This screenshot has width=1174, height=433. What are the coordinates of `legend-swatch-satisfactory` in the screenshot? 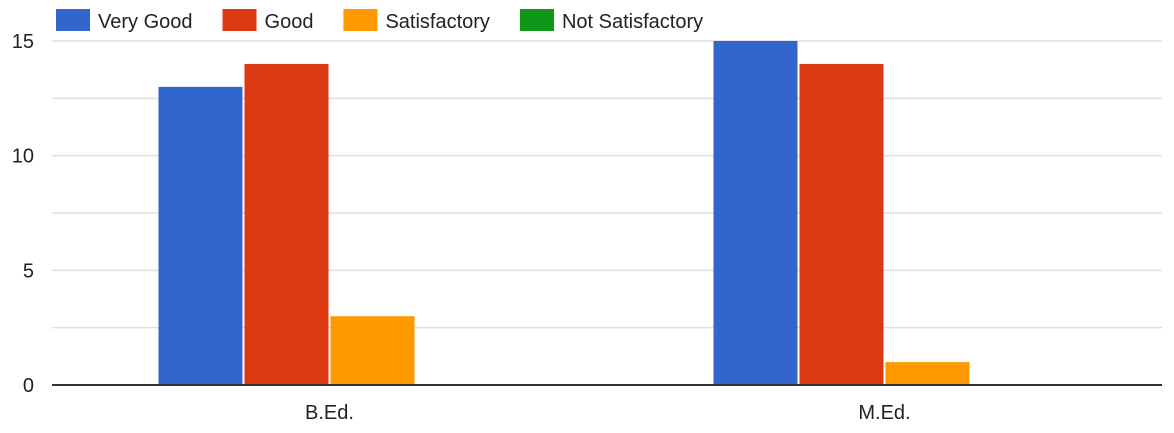 It's located at (360, 20).